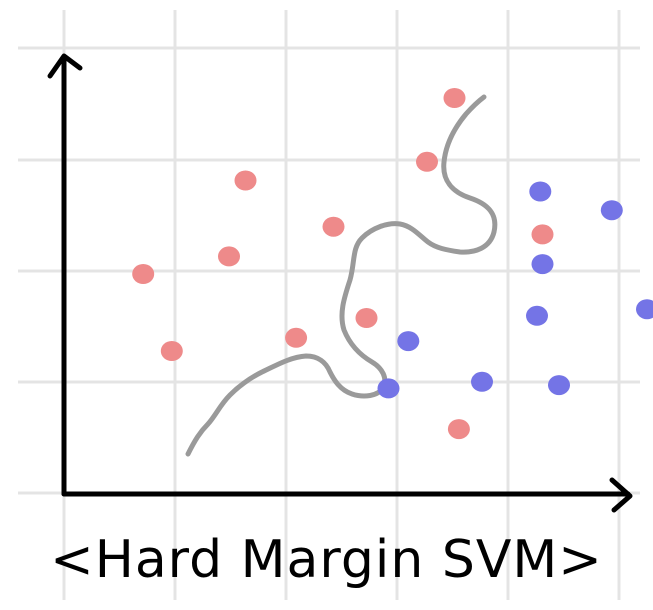 The height and width of the screenshot is (610, 653). I want to click on diagram-caption: <Hard Margin SVM>, so click(326, 560).